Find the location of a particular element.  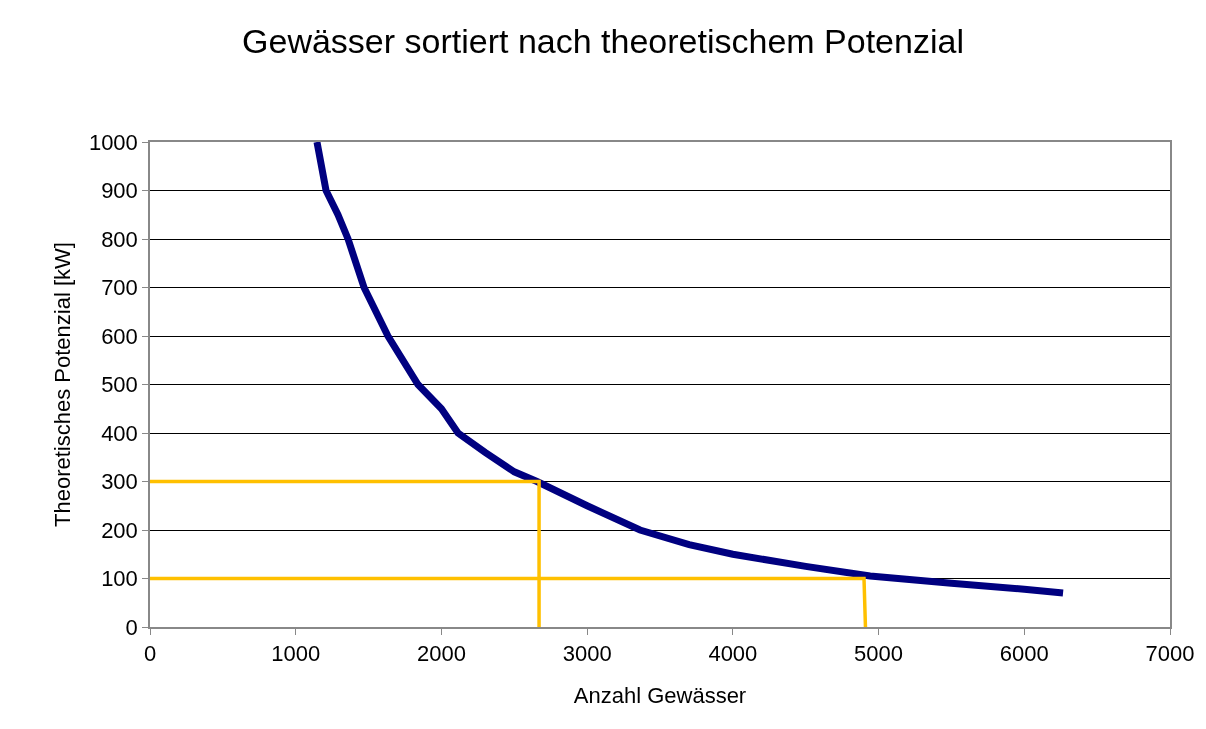

x-axis-title: Anzahl Gewässer is located at coordinates (660, 695).